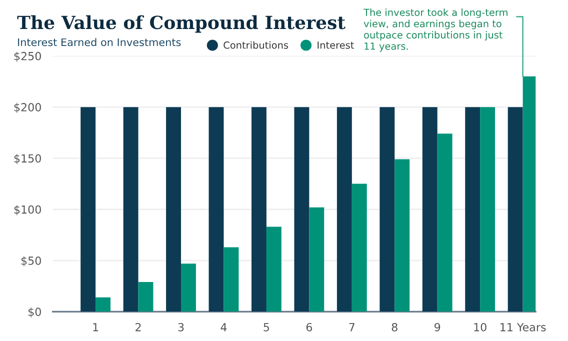 This screenshot has height=341, width=568. Describe the element at coordinates (31, 261) in the screenshot. I see `y-tick-label: $50` at that location.